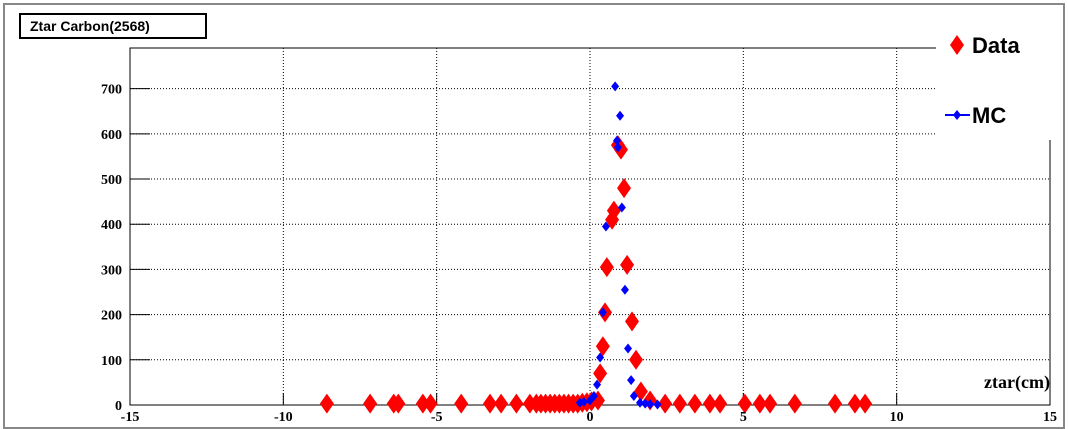 Image resolution: width=1068 pixels, height=429 pixels. I want to click on y-tick-label: 100, so click(111, 361).